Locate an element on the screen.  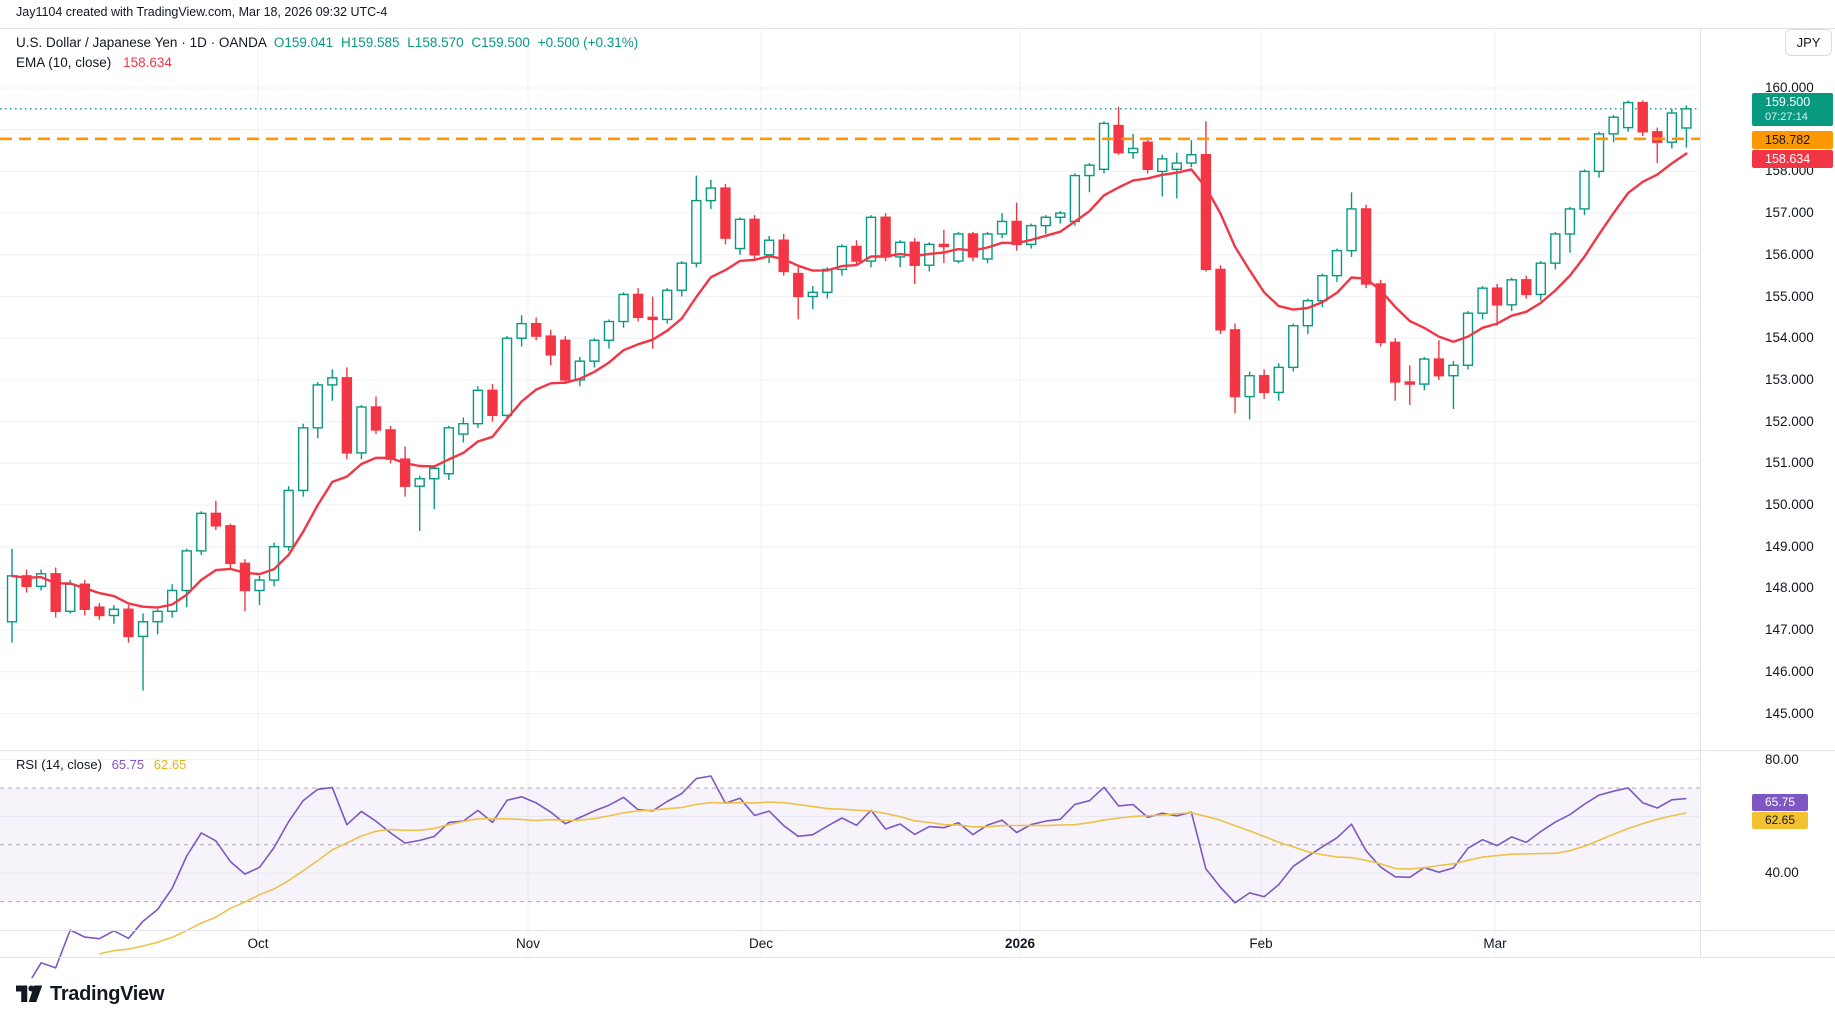
price-axis-label: 151.000 is located at coordinates (1789, 463).